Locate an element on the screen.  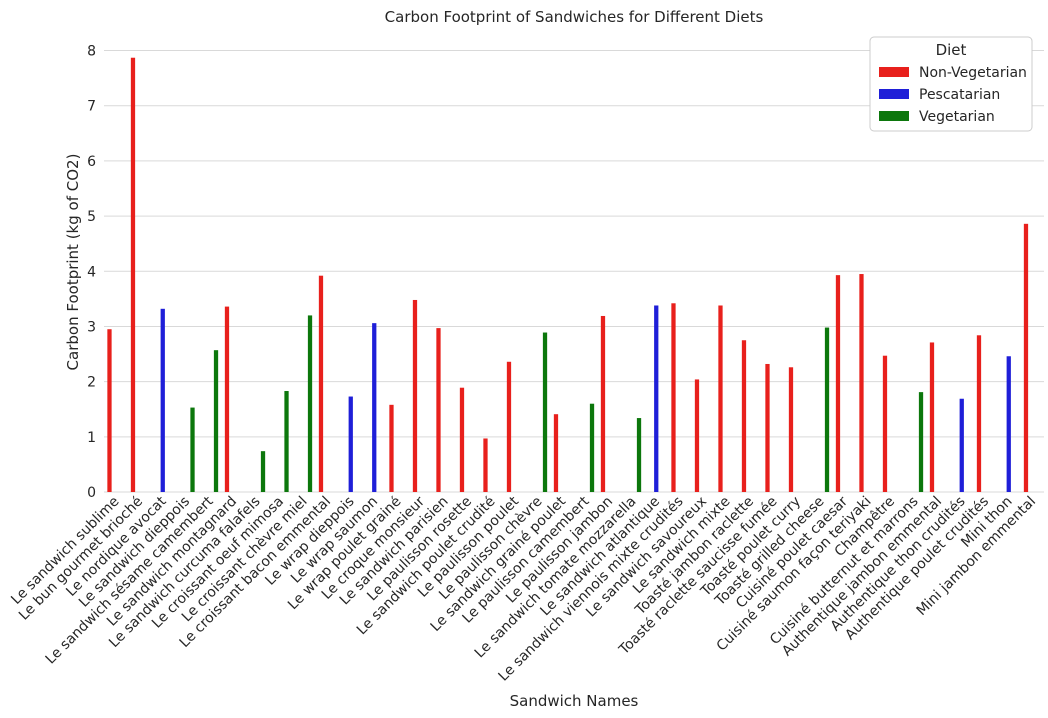
bar-le-sandwich-s-same-camembert is located at coordinates (216, 421).